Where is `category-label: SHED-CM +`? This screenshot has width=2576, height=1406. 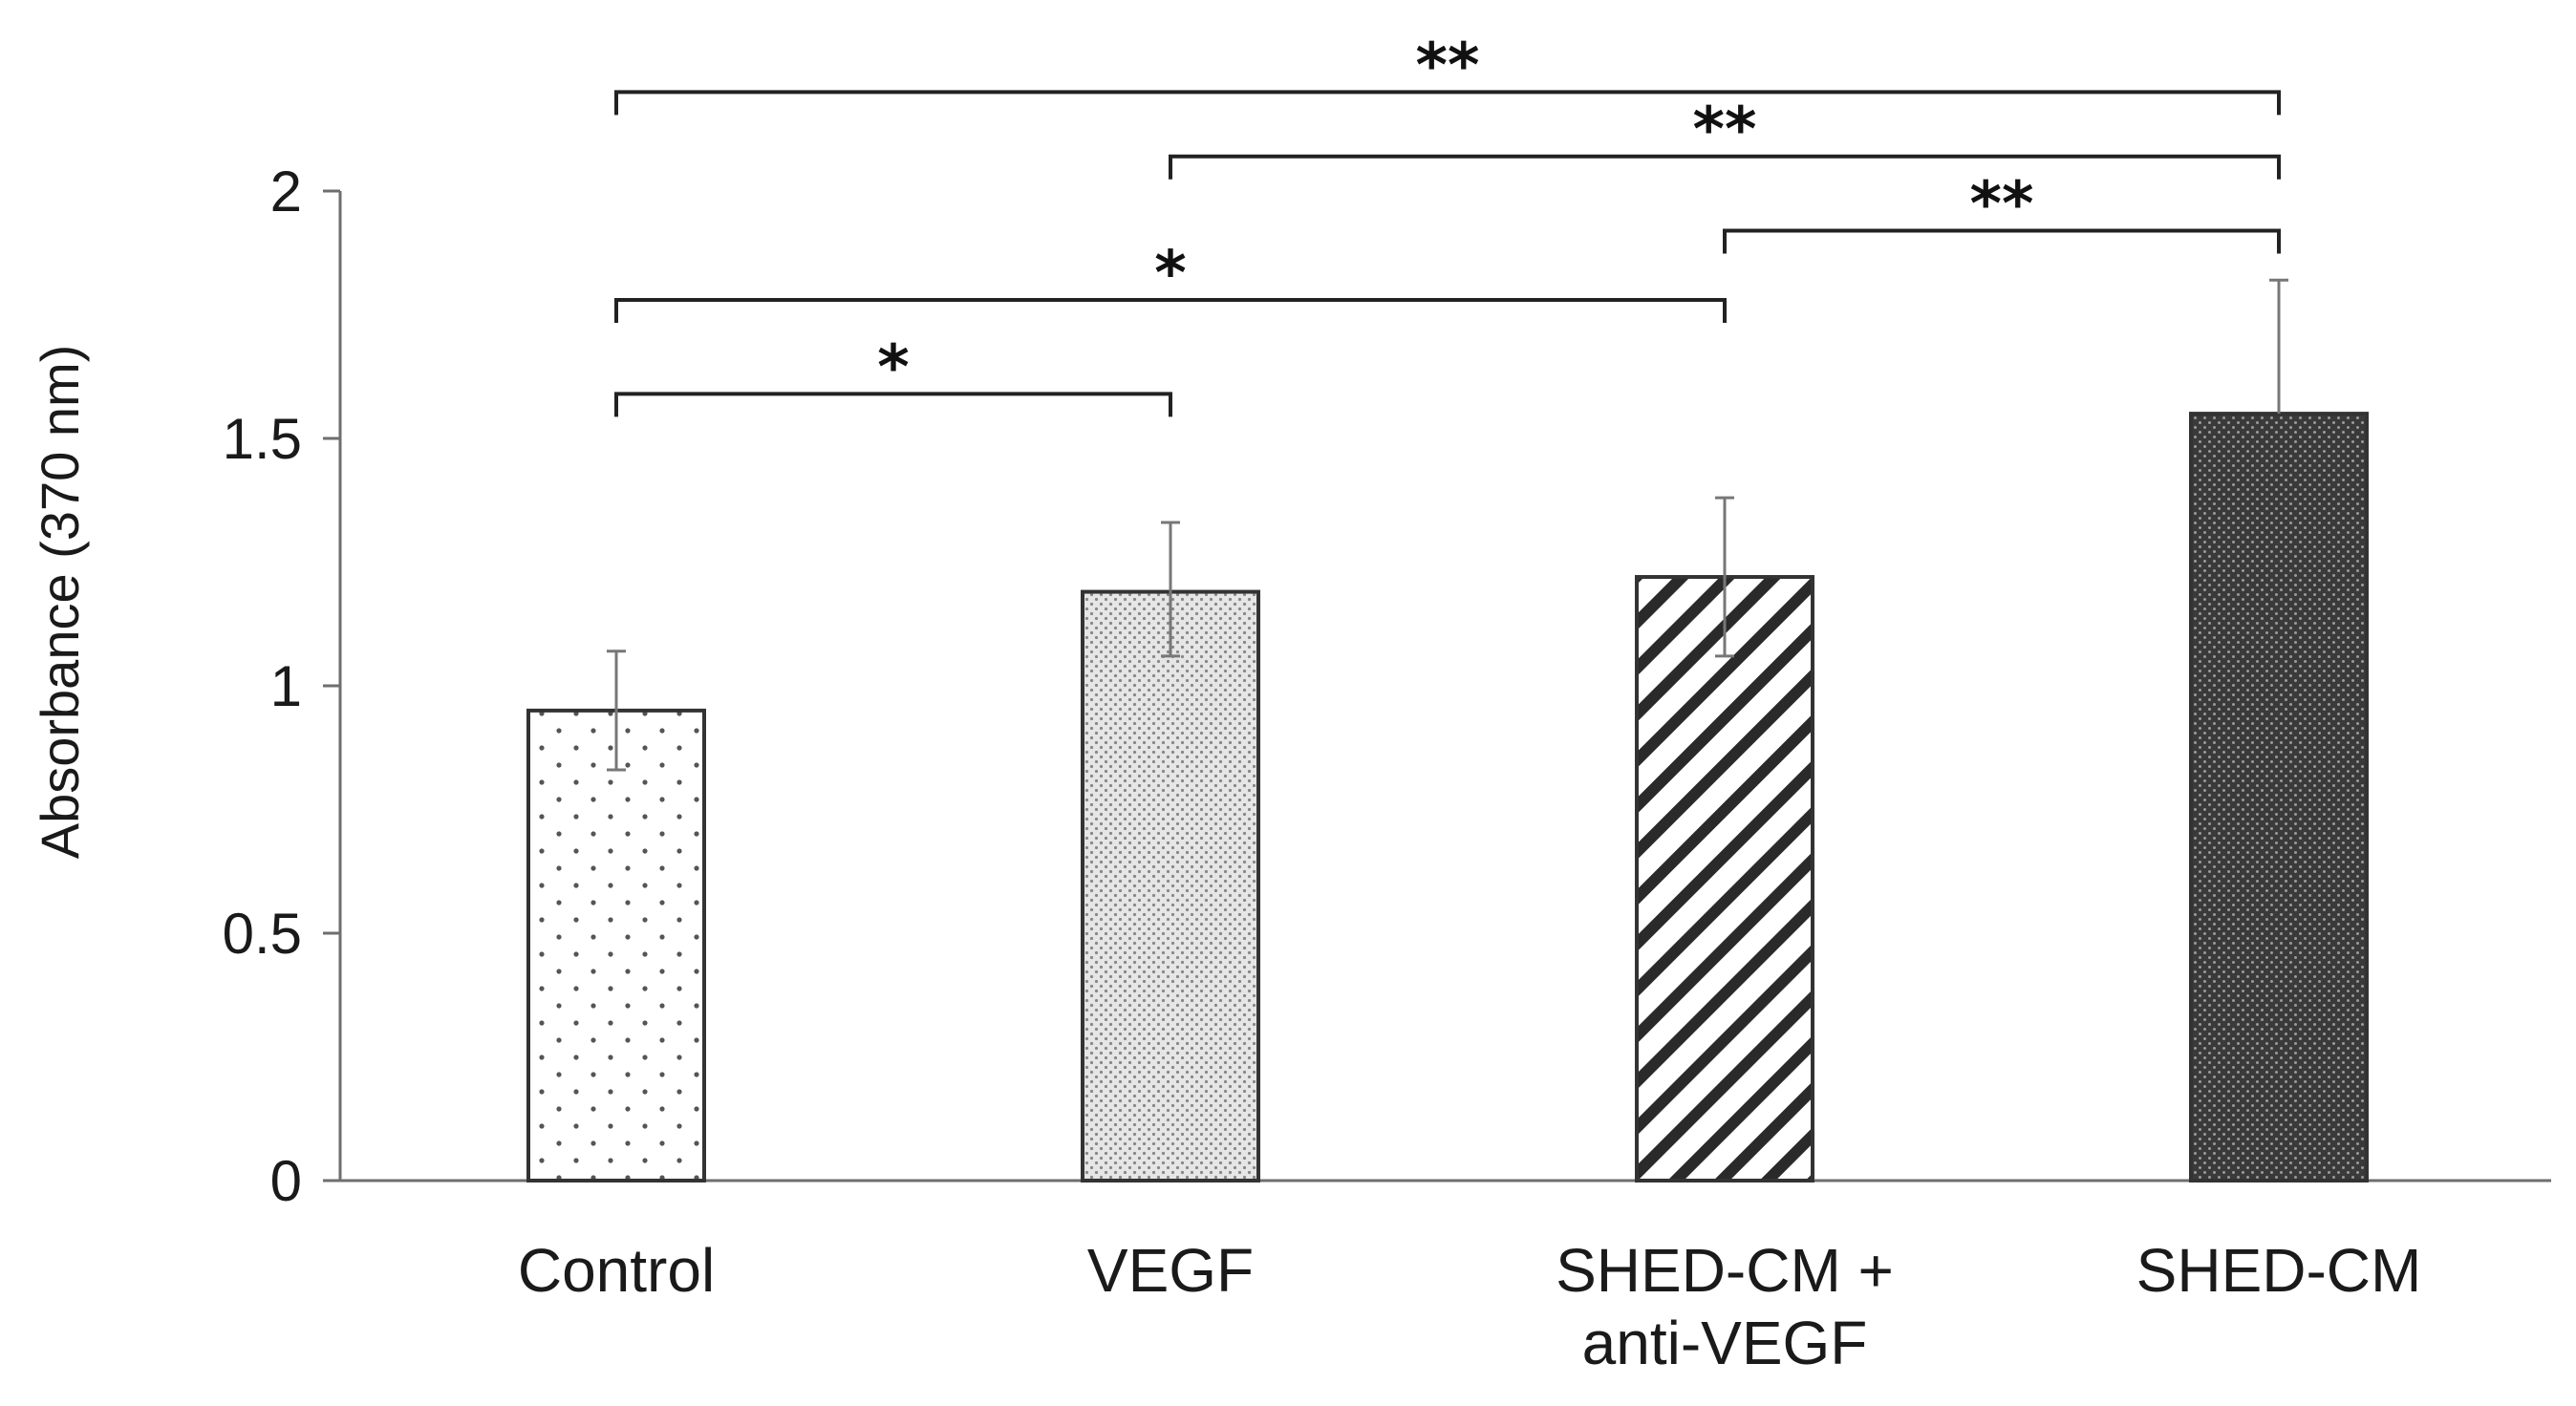
category-label: SHED-CM + is located at coordinates (1725, 1270).